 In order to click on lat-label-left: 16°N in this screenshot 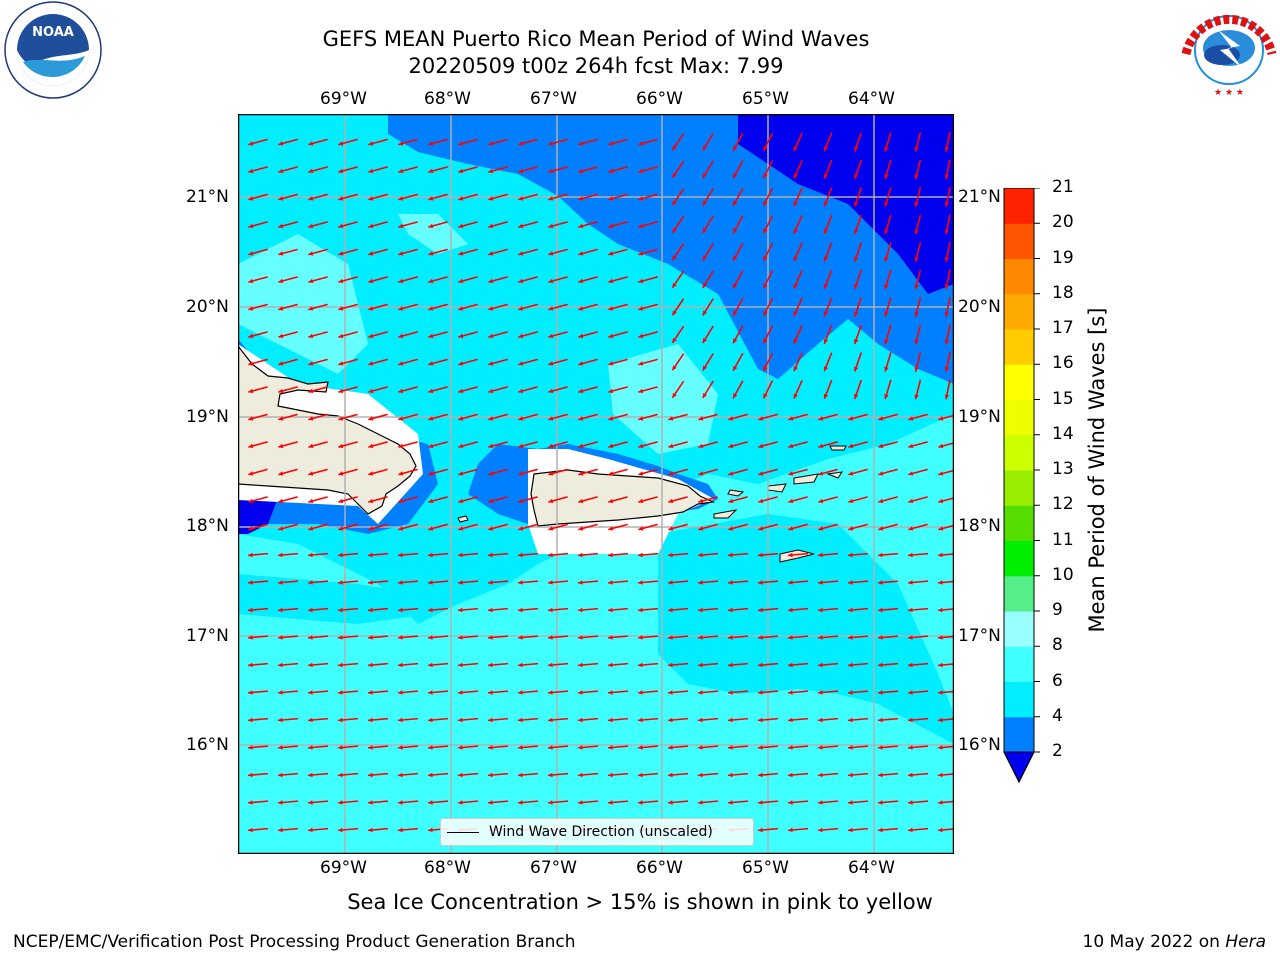, I will do `click(207, 745)`.